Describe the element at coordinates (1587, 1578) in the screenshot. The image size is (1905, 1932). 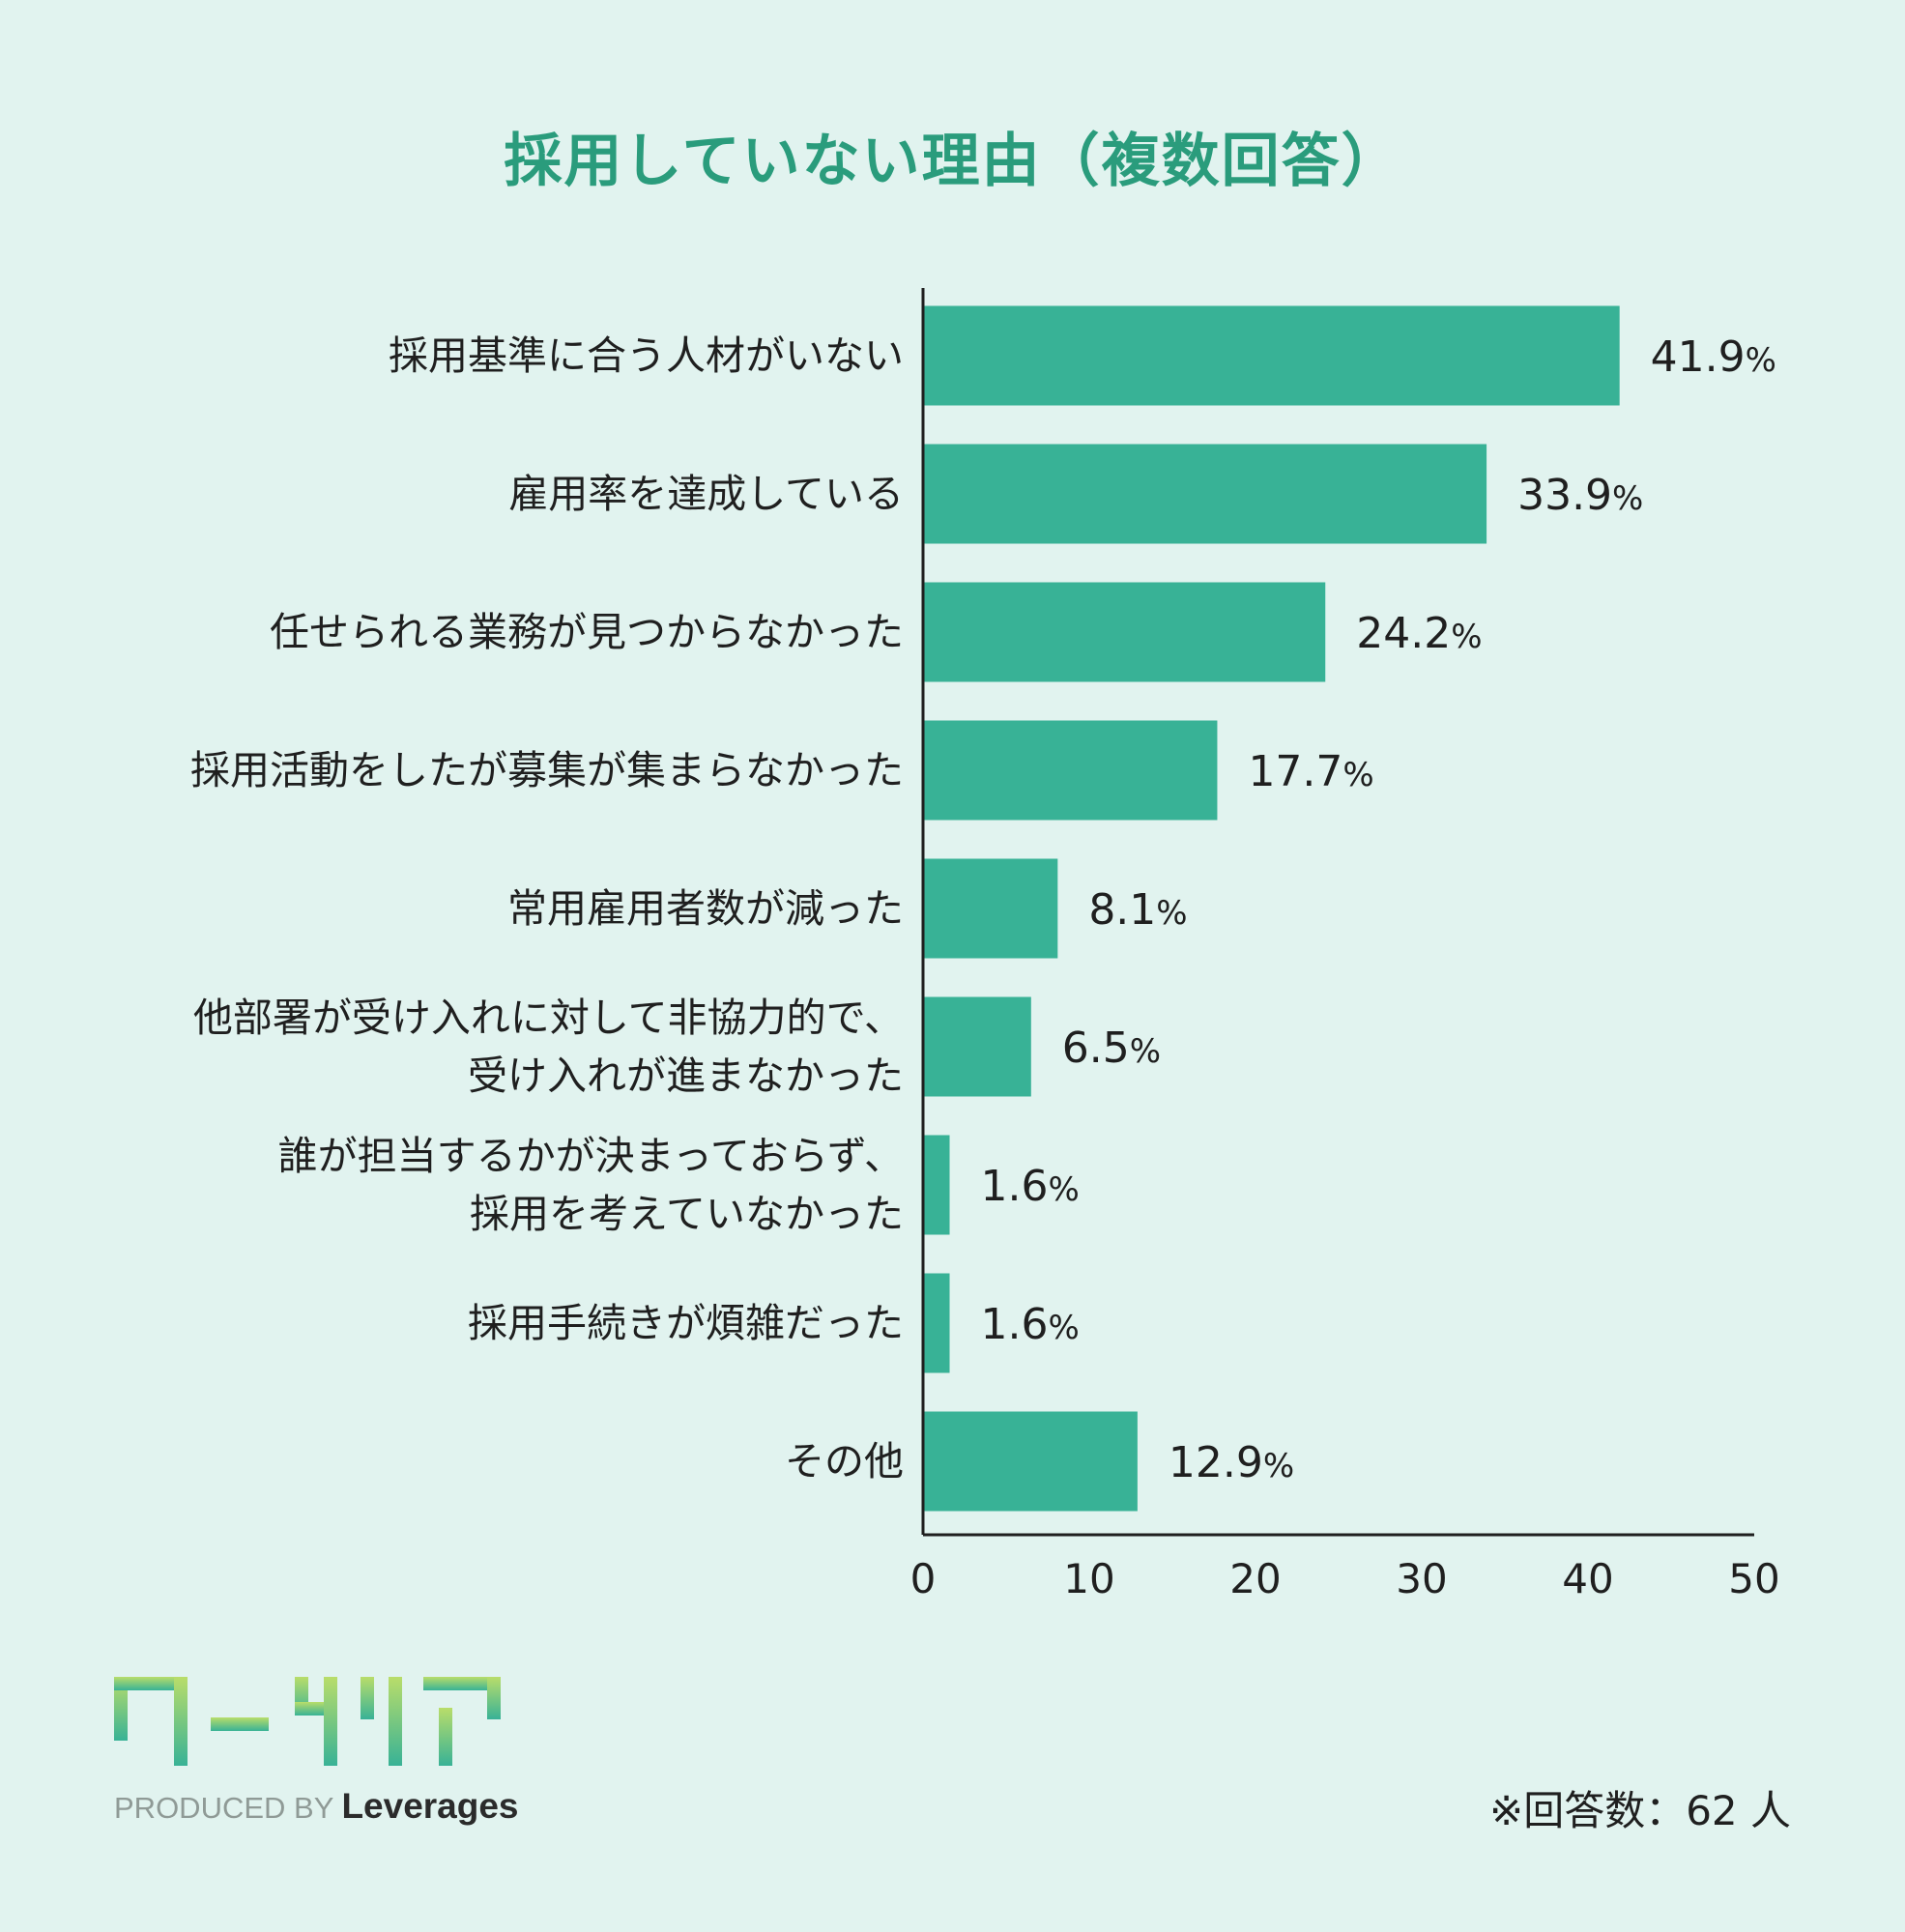
I see `x-tick-label: 40` at that location.